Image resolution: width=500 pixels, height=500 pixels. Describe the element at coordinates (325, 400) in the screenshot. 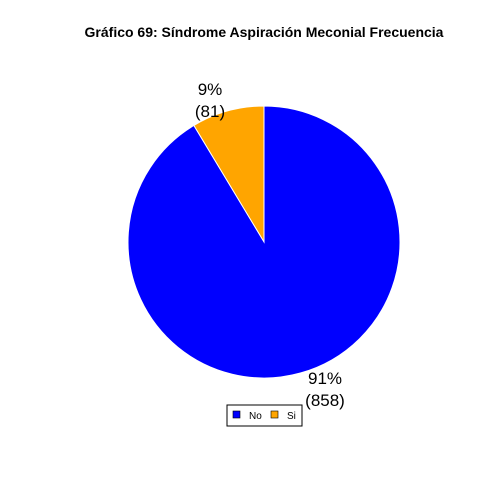

I see `slice-count-label-no: (858)` at that location.